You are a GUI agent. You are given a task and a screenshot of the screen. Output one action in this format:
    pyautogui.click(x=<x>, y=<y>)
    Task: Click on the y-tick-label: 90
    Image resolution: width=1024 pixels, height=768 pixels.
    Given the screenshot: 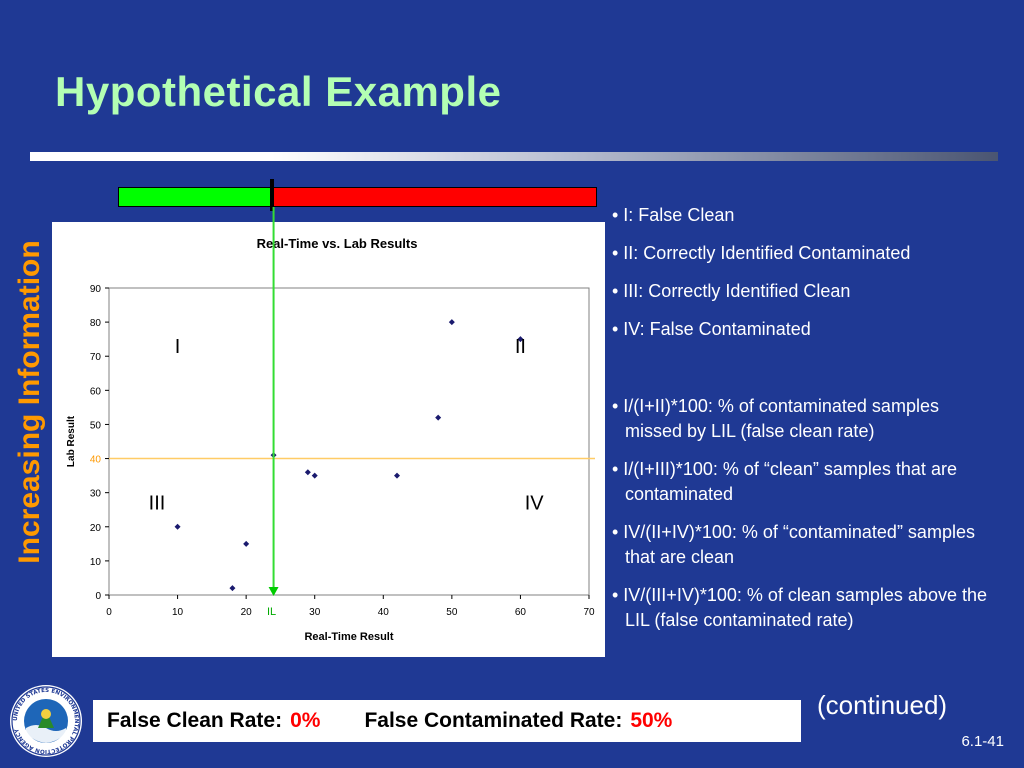 What is the action you would take?
    pyautogui.click(x=96, y=289)
    